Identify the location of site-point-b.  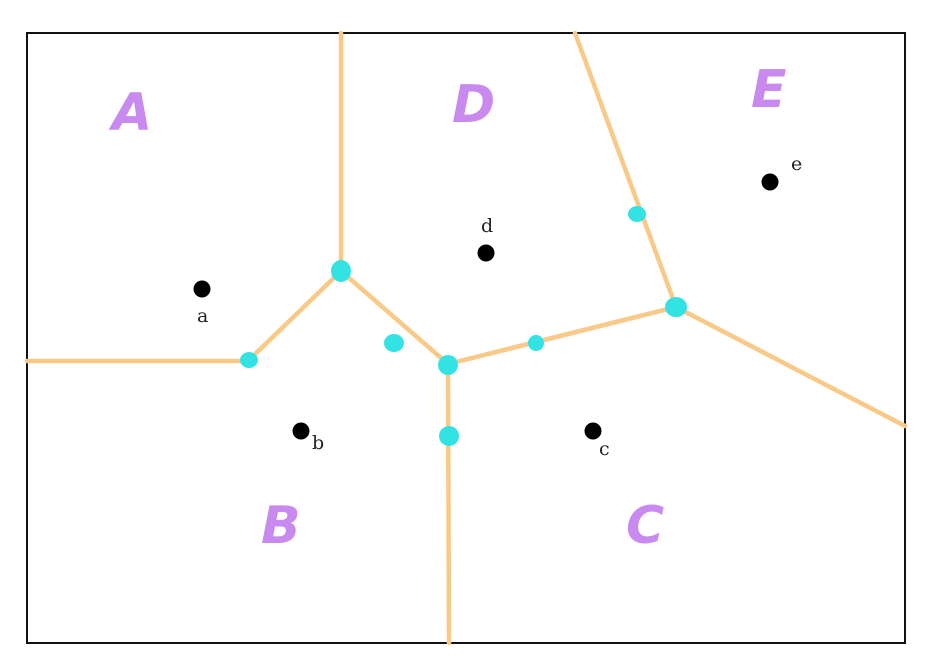
(301, 431).